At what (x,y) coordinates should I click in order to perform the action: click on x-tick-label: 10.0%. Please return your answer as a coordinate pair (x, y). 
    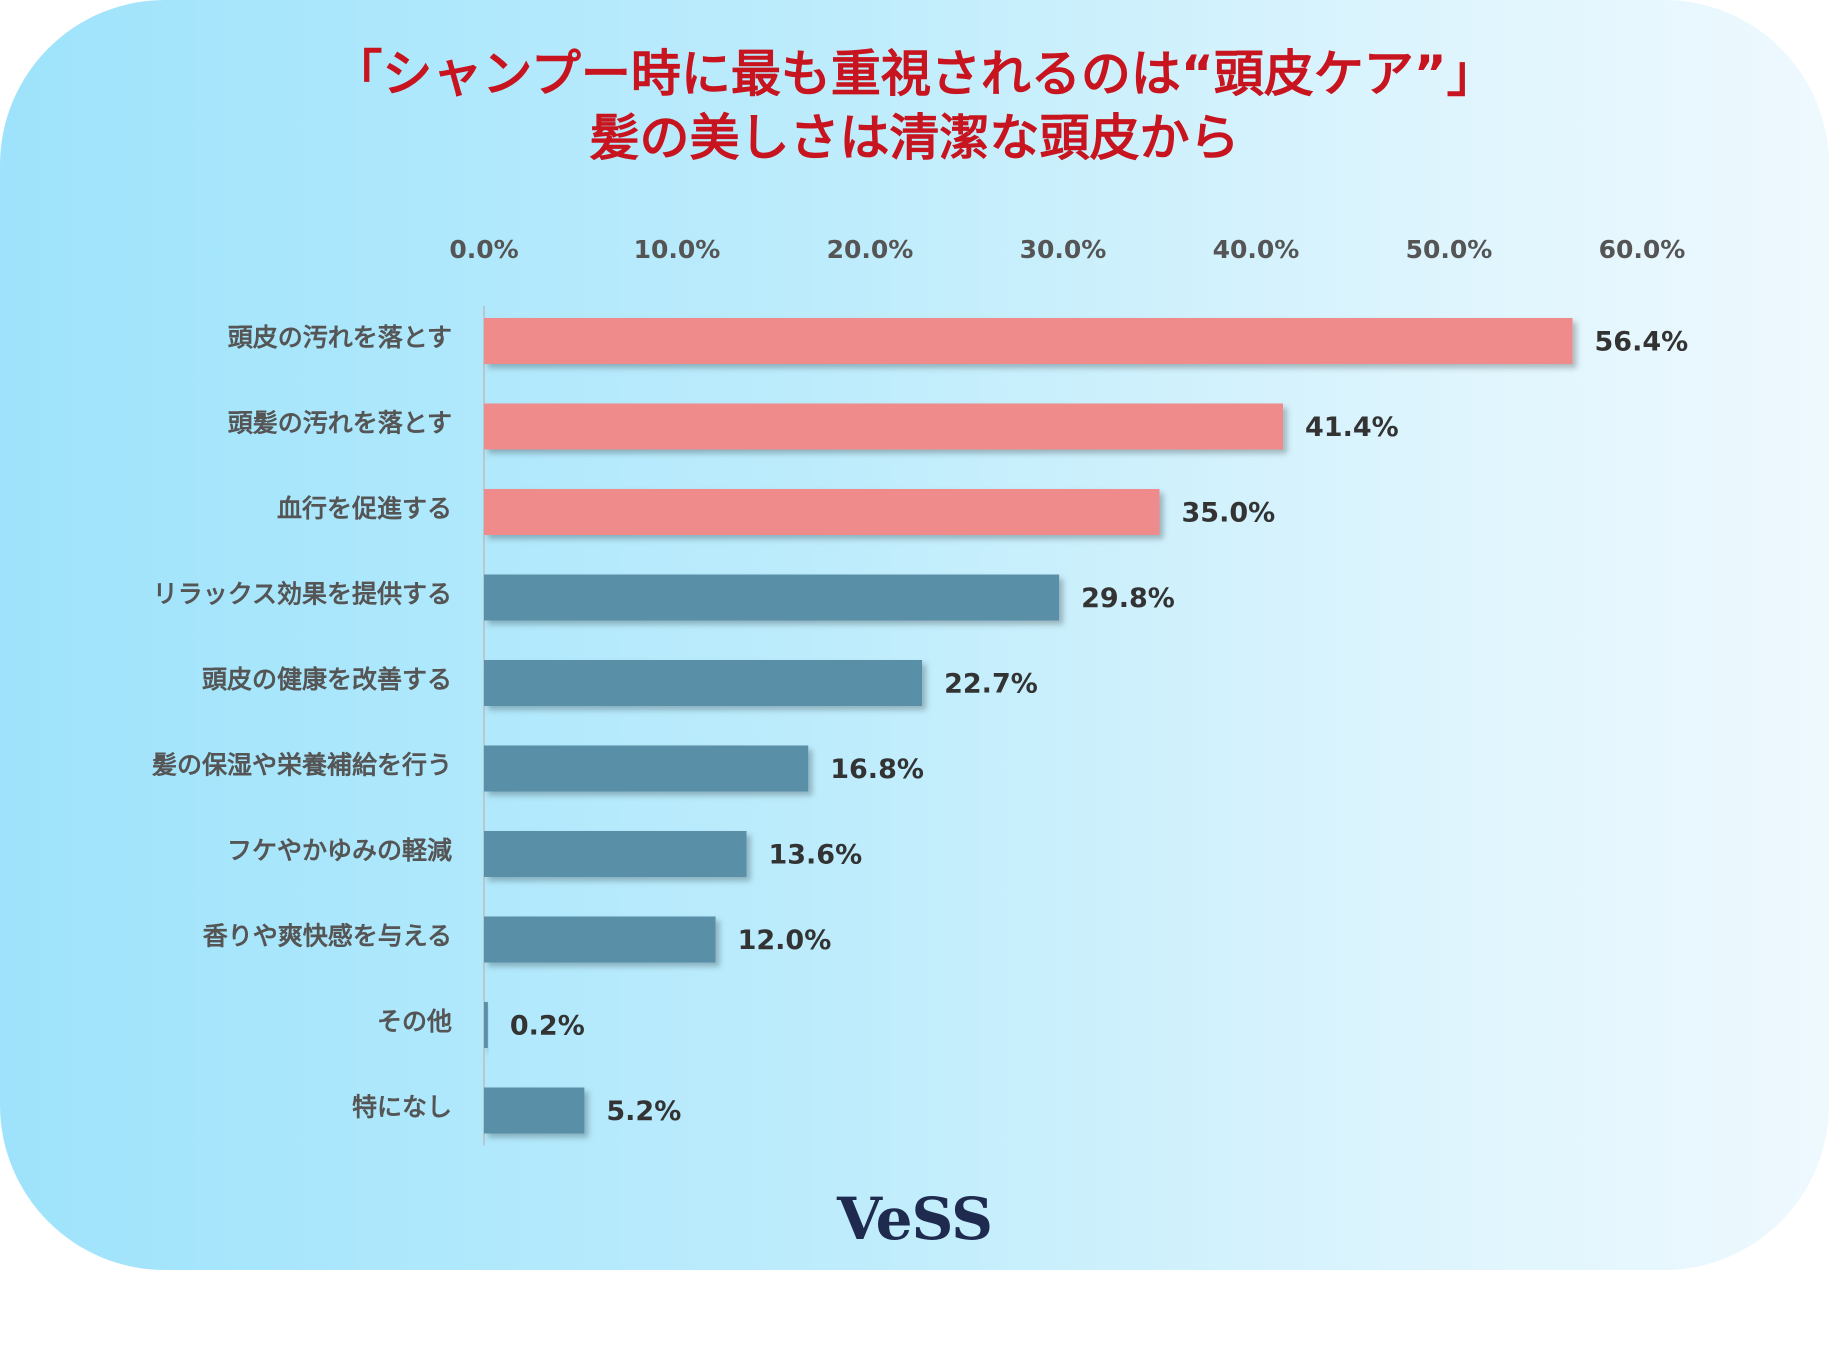
    Looking at the image, I should click on (677, 249).